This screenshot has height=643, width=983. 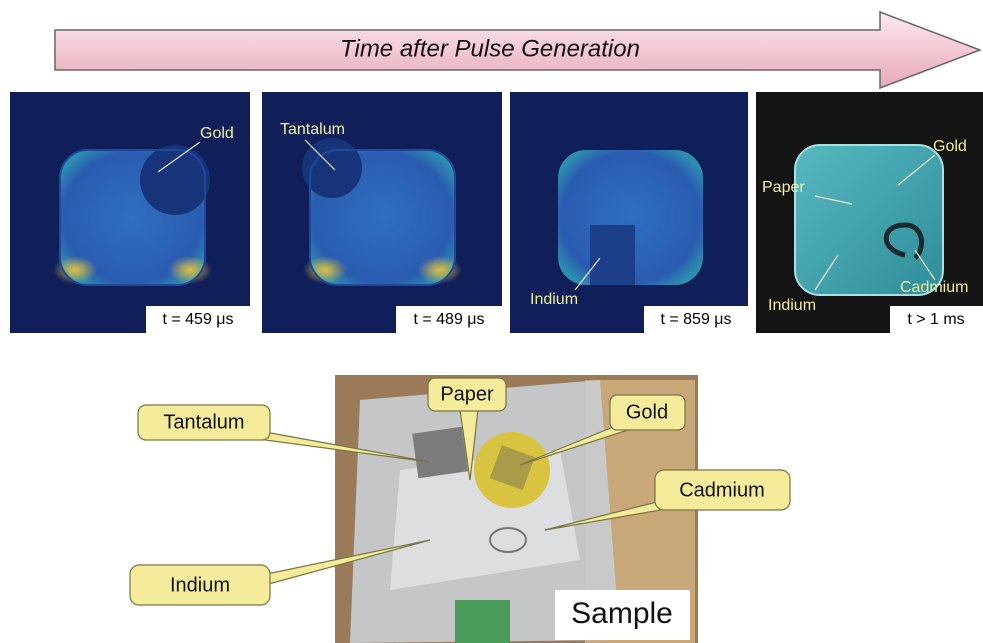 I want to click on time-label: t = 859 μs, so click(x=695, y=319).